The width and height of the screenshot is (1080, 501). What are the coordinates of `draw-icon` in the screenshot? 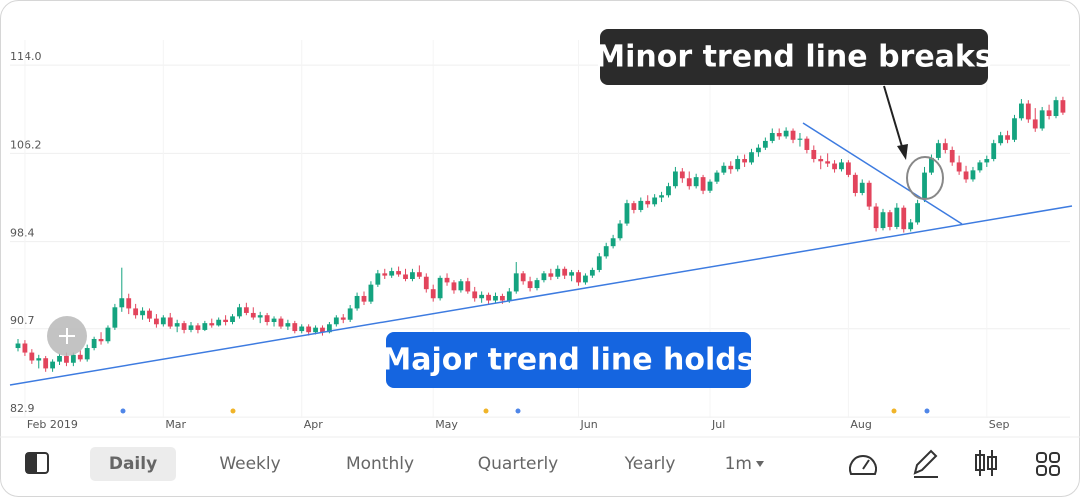 It's located at (925, 463).